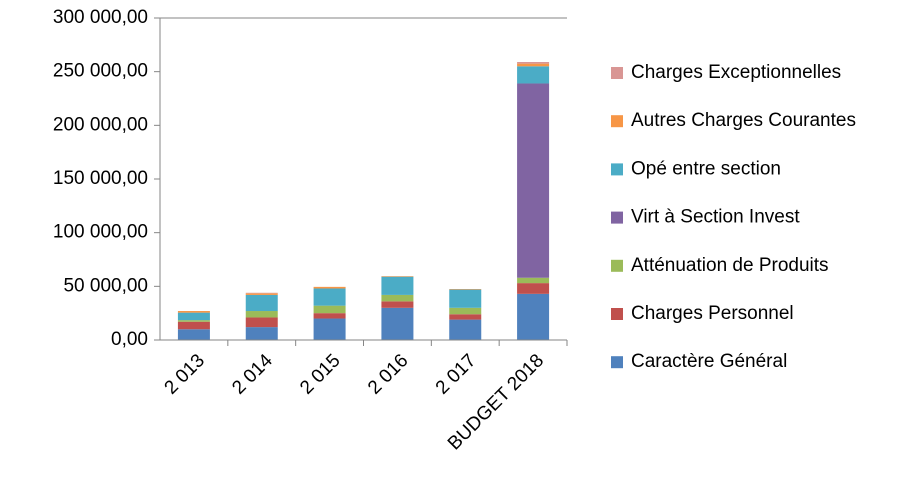 The width and height of the screenshot is (917, 484). What do you see at coordinates (100, 232) in the screenshot?
I see `y-tick-label: 100 000,00` at bounding box center [100, 232].